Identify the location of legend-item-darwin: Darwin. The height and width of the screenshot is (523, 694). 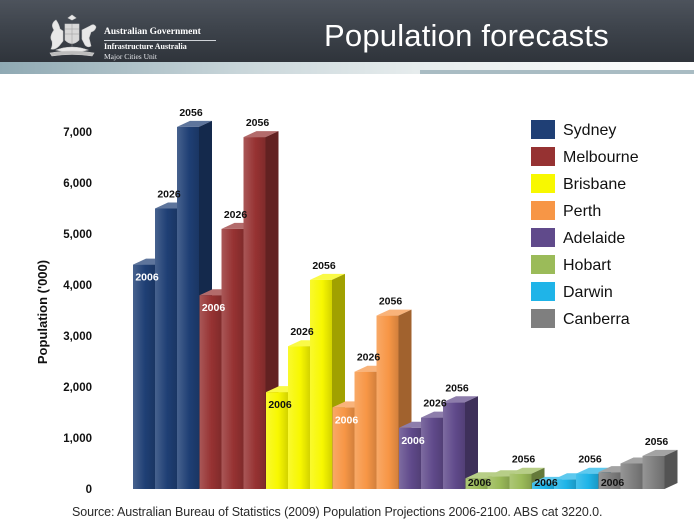
(572, 291).